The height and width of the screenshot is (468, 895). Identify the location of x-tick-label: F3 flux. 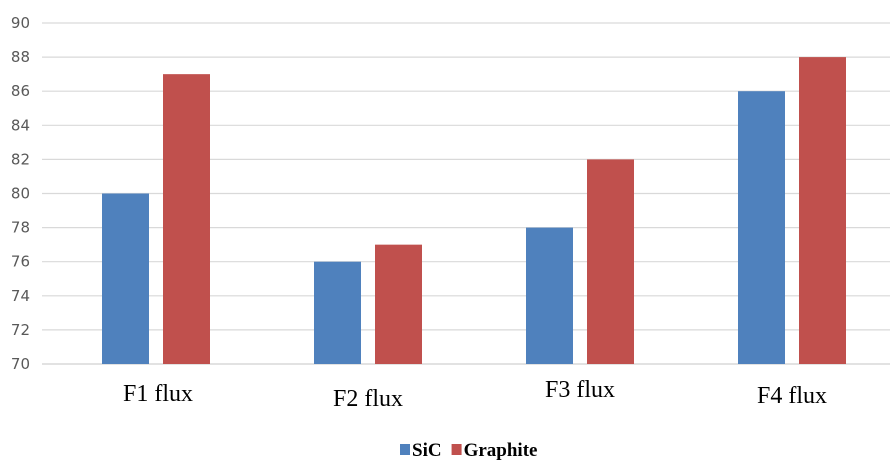
(580, 390).